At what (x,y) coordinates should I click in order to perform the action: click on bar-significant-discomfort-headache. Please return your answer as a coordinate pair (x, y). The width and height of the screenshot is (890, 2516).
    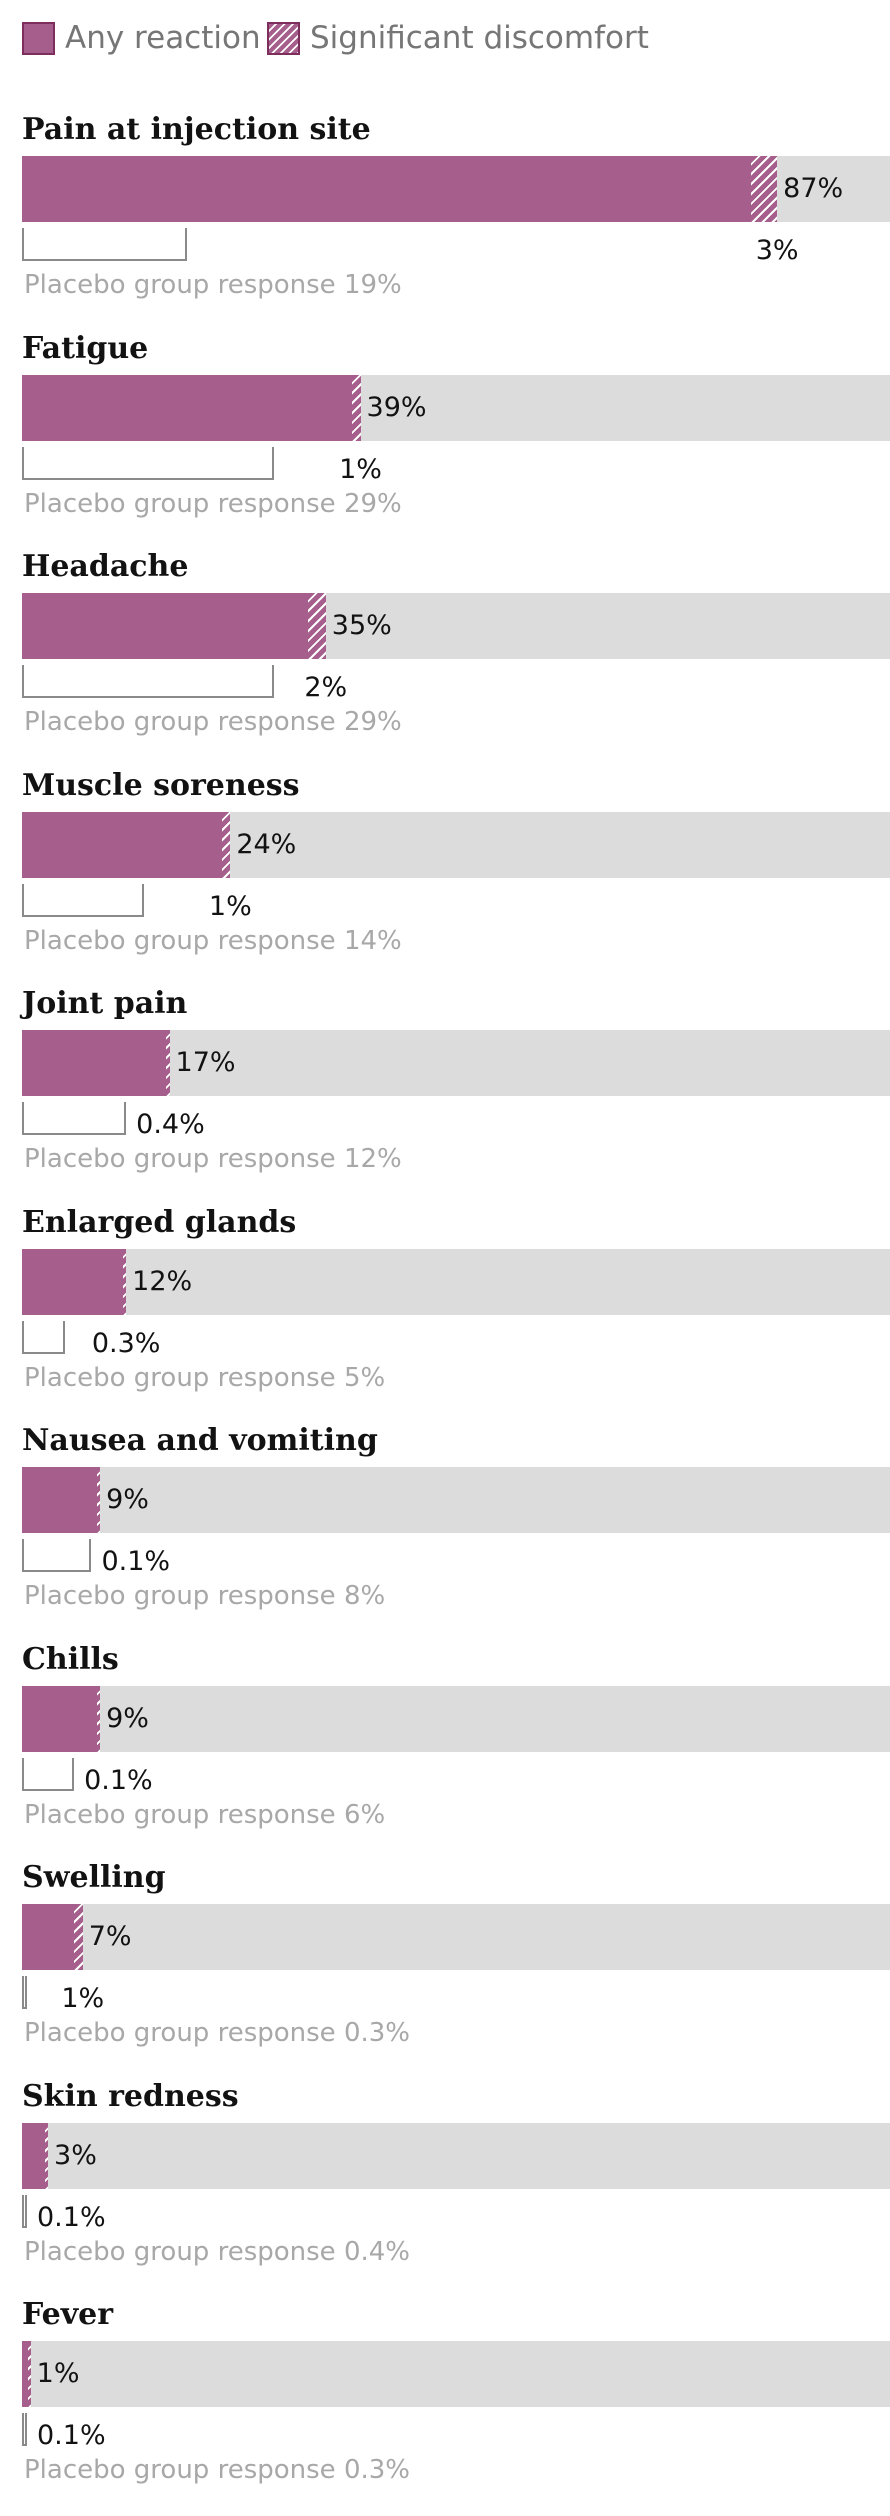
    Looking at the image, I should click on (317, 626).